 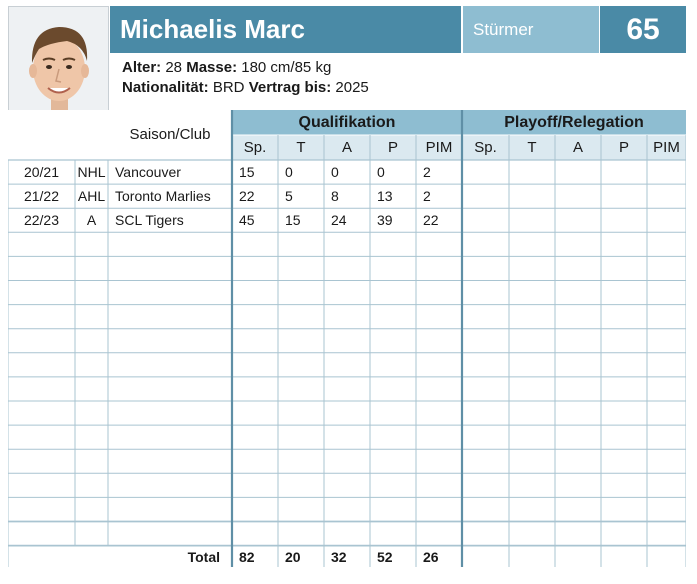 What do you see at coordinates (385, 220) in the screenshot?
I see `qual-stat-cell: 39` at bounding box center [385, 220].